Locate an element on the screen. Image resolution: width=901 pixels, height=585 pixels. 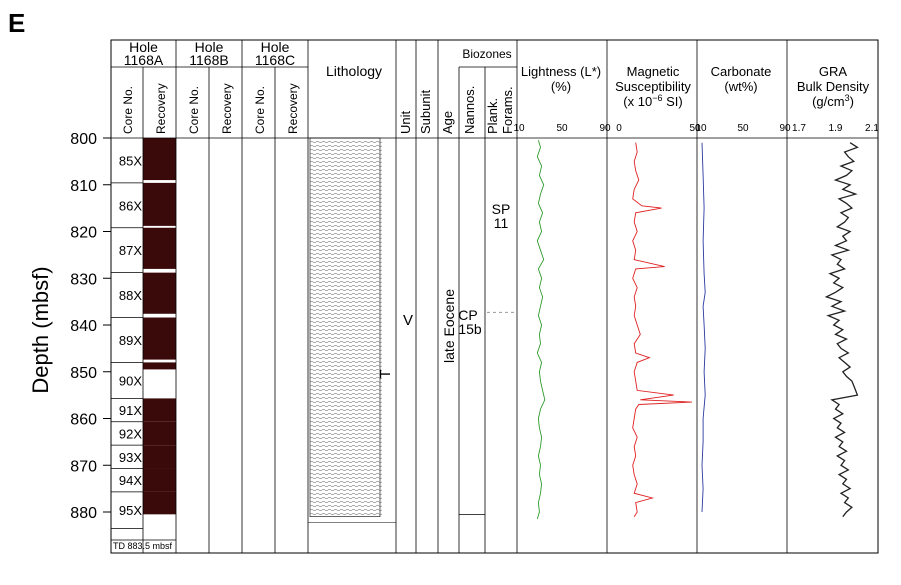
hole-id: 1168A is located at coordinates (144, 60).